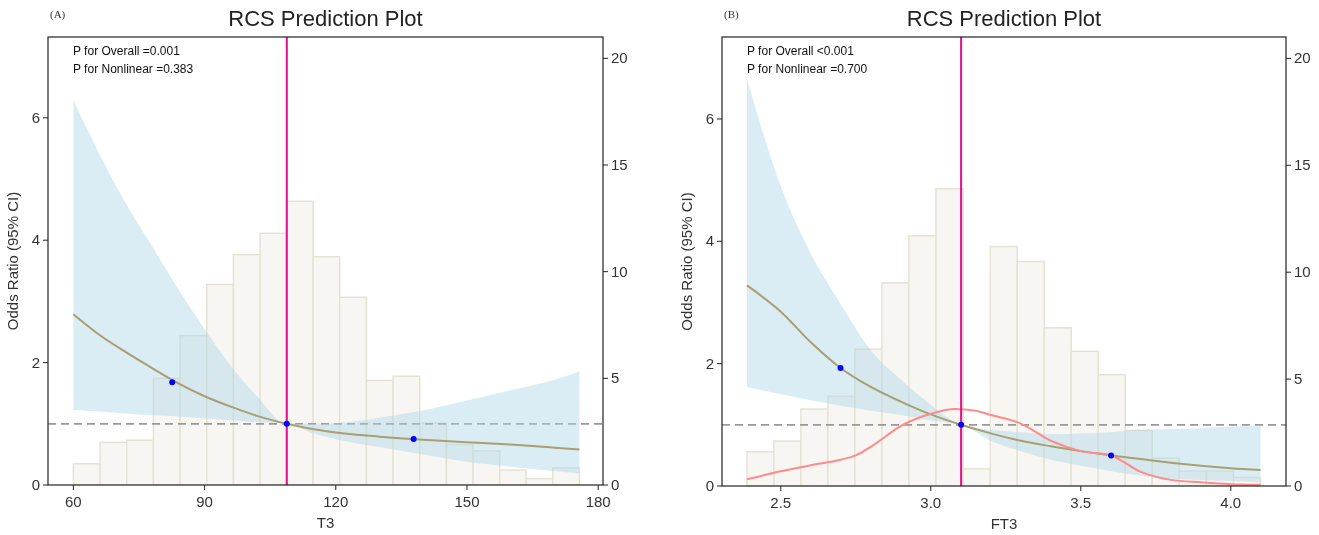 The image size is (1319, 535). Describe the element at coordinates (325, 522) in the screenshot. I see `x-axis-title: T3` at that location.